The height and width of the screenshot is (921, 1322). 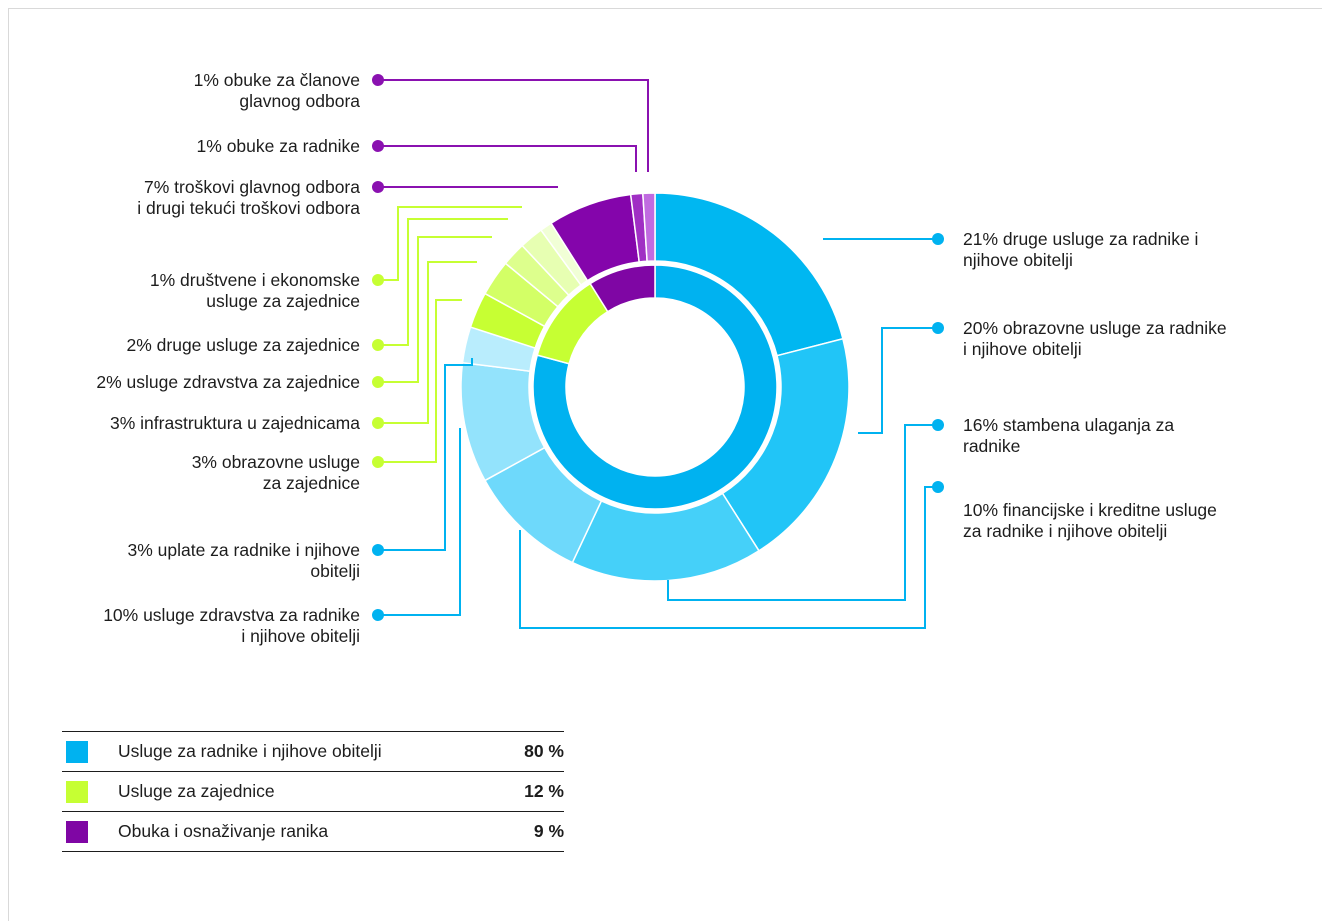 I want to click on slice-label: 3% obrazovne usluge za zajednice, so click(x=275, y=472).